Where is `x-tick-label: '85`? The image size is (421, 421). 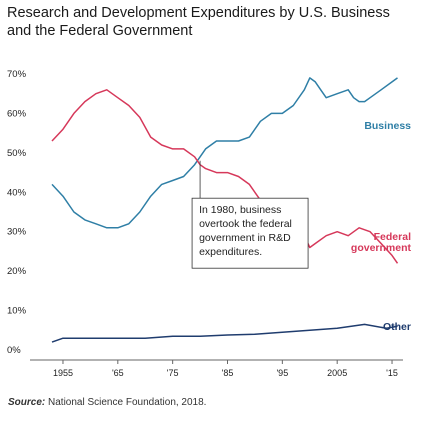 x-tick-label: '85 is located at coordinates (228, 373).